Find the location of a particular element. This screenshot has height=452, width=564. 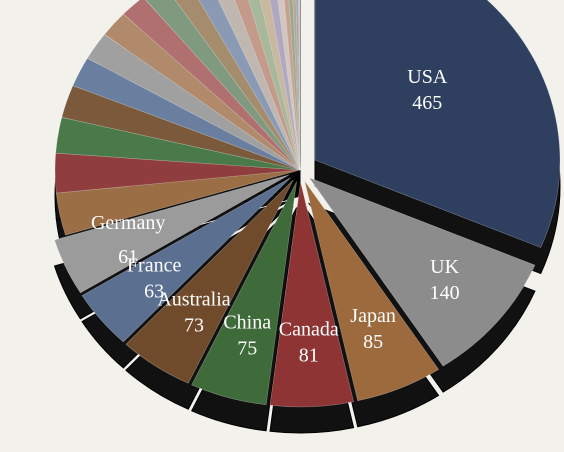

slice-label: Canada is located at coordinates (309, 329).